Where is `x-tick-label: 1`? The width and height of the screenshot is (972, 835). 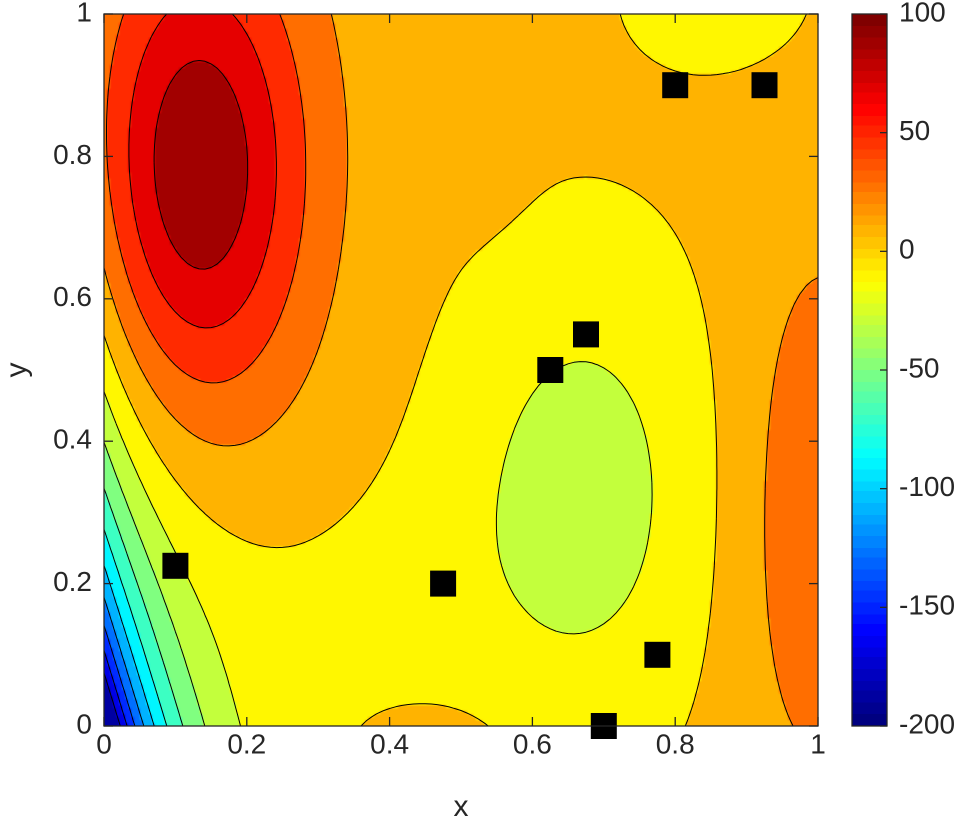 x-tick-label: 1 is located at coordinates (818, 743).